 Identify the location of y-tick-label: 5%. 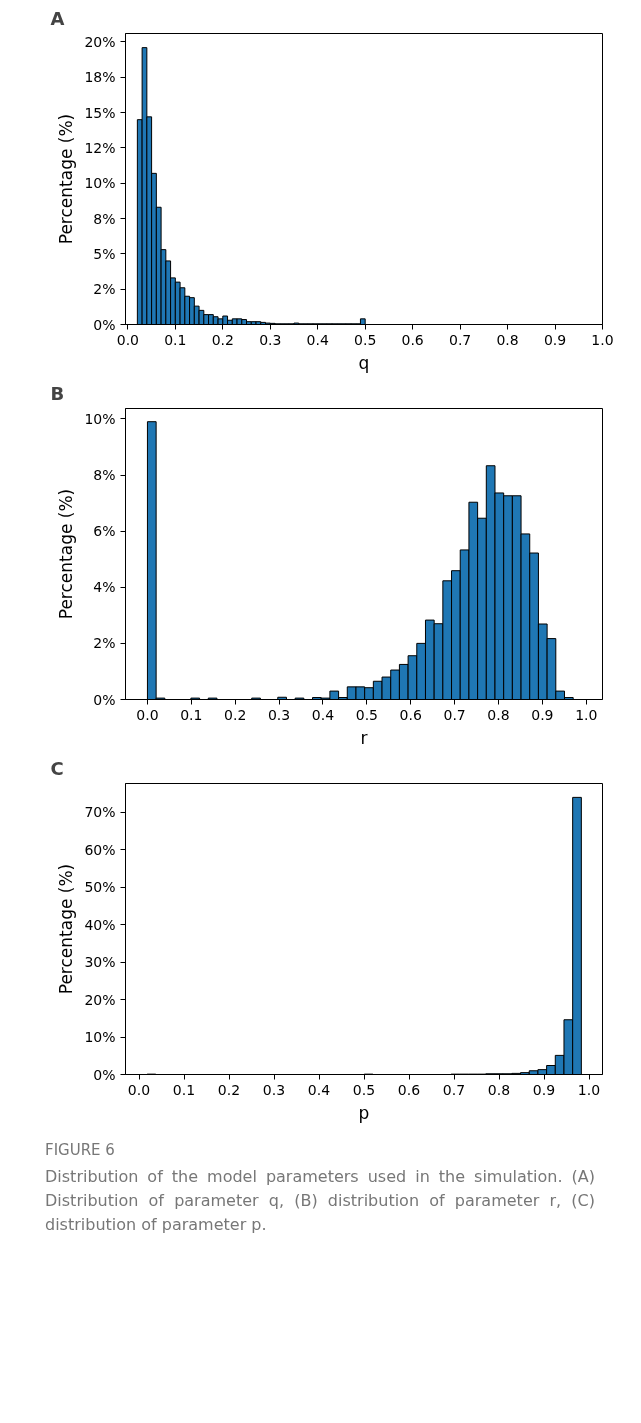
(104, 253).